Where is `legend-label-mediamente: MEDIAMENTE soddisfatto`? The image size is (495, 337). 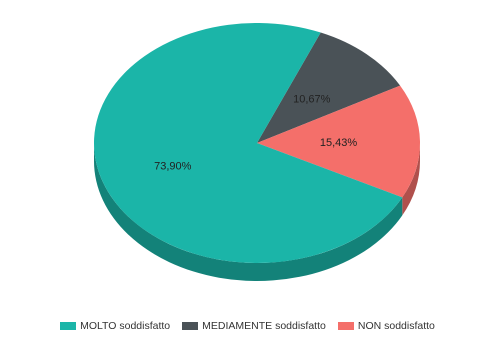 legend-label-mediamente: MEDIAMENTE soddisfatto is located at coordinates (264, 326).